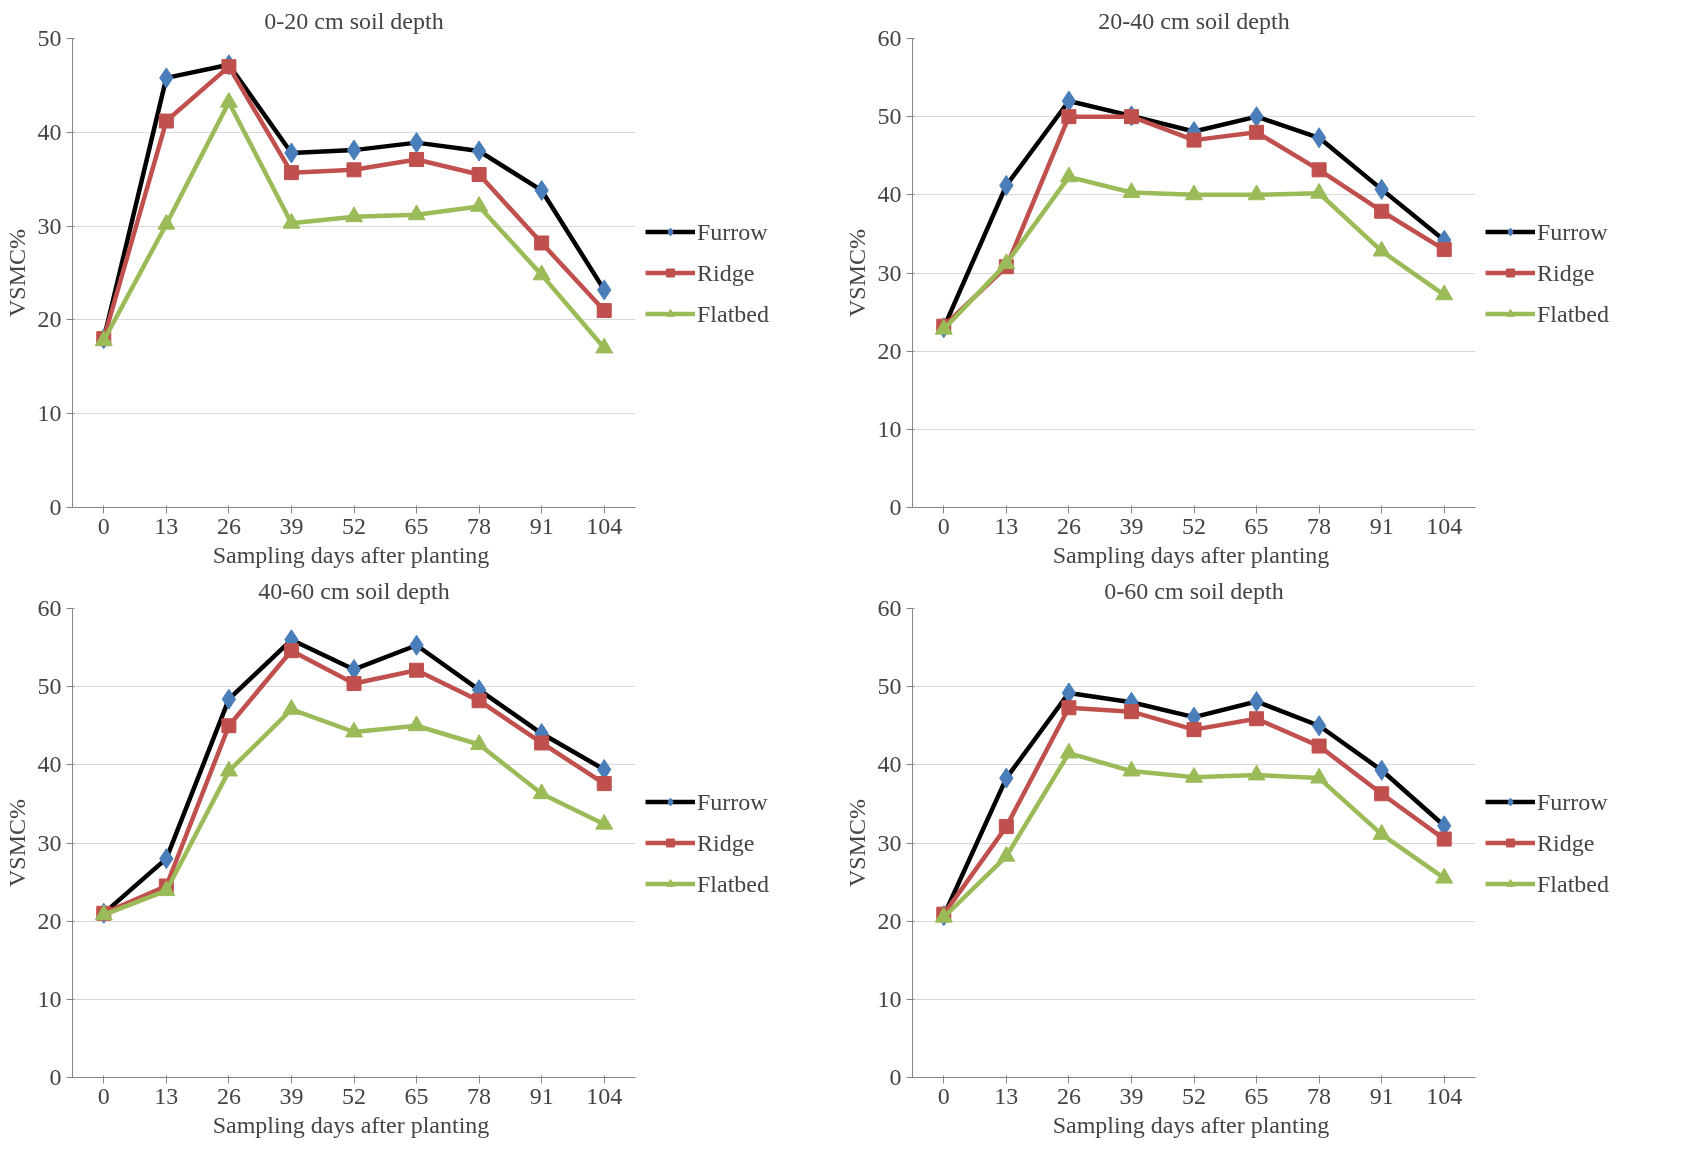 The height and width of the screenshot is (1157, 1684). I want to click on chart-title: 40-60 cm soil depth, so click(354, 590).